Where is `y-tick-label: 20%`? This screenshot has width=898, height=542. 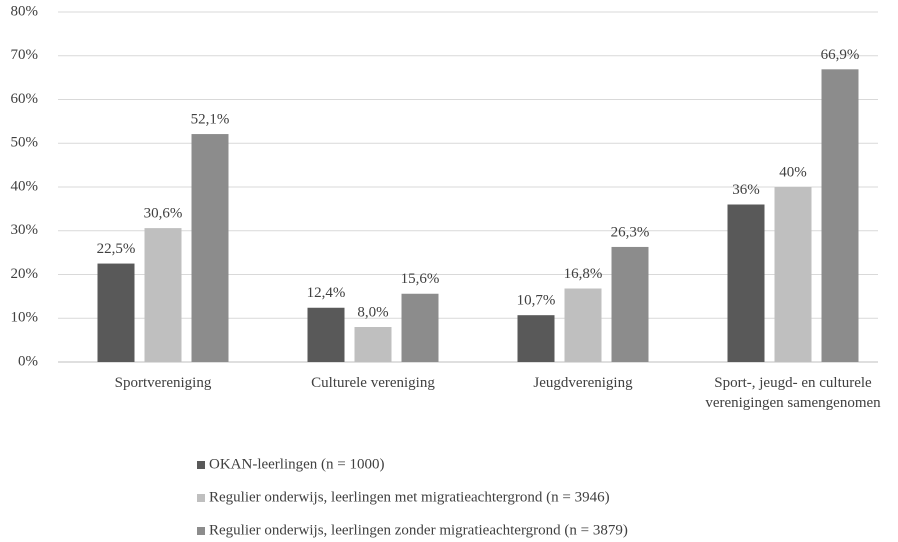 y-tick-label: 20% is located at coordinates (25, 274).